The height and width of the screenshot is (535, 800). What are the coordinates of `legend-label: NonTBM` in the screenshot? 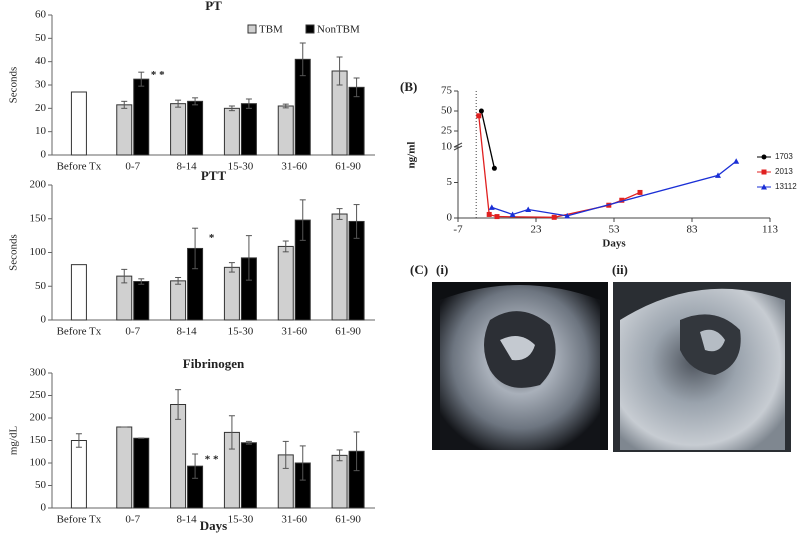 It's located at (338, 30).